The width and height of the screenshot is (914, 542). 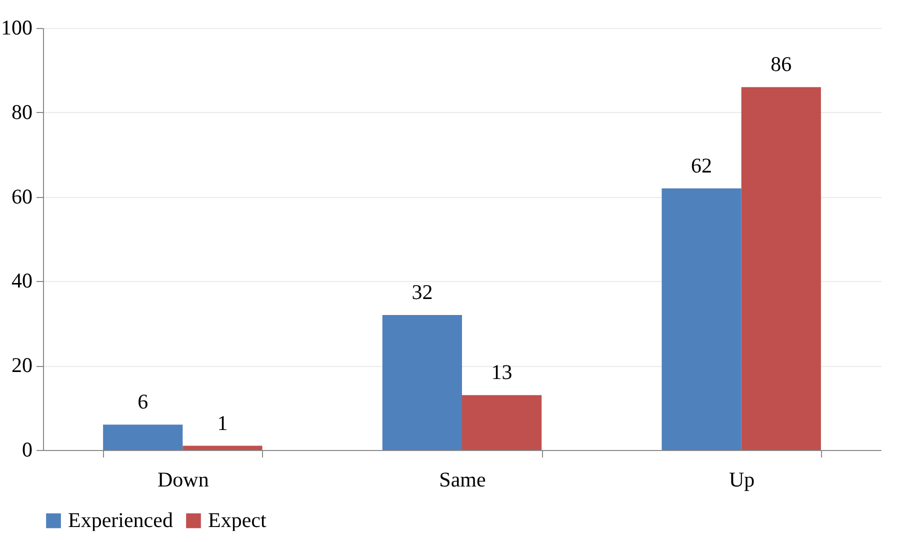 I want to click on x-tick-label: Same, so click(x=462, y=480).